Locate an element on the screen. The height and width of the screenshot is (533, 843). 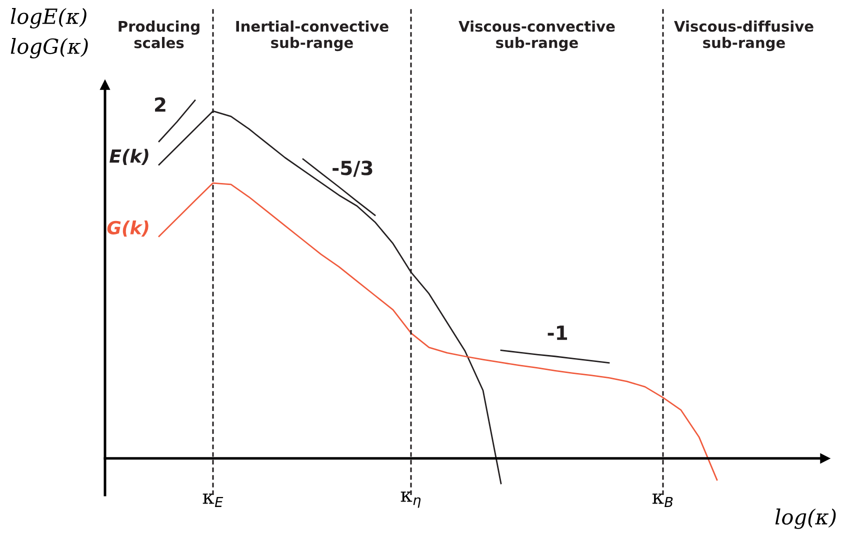
x-axis-title: log(κ) is located at coordinates (805, 518).